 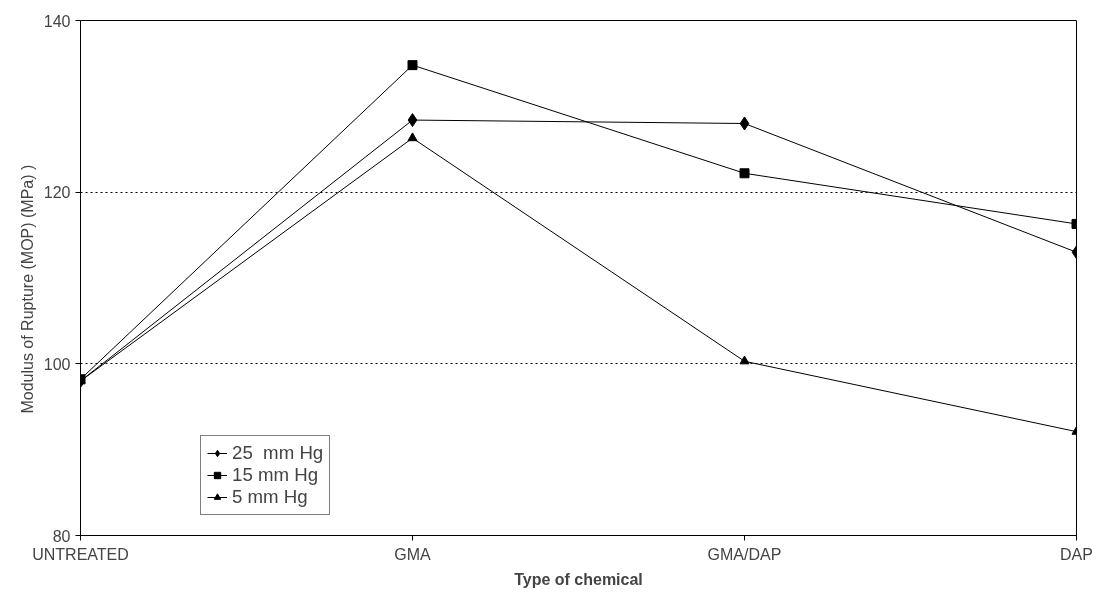 What do you see at coordinates (578, 579) in the screenshot?
I see `x-axis-title: Type of chemical` at bounding box center [578, 579].